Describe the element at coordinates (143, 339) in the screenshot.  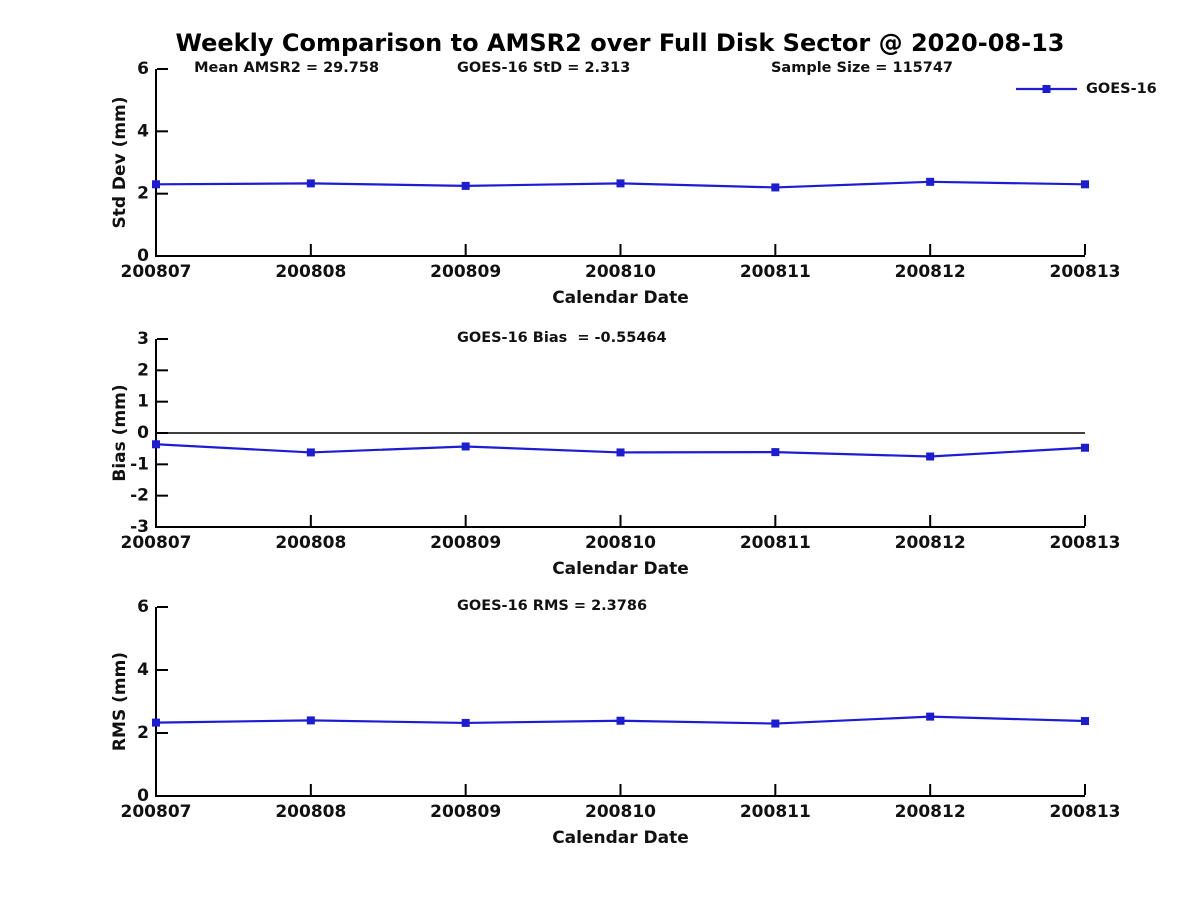
I see `y-tick-label: 3` at that location.